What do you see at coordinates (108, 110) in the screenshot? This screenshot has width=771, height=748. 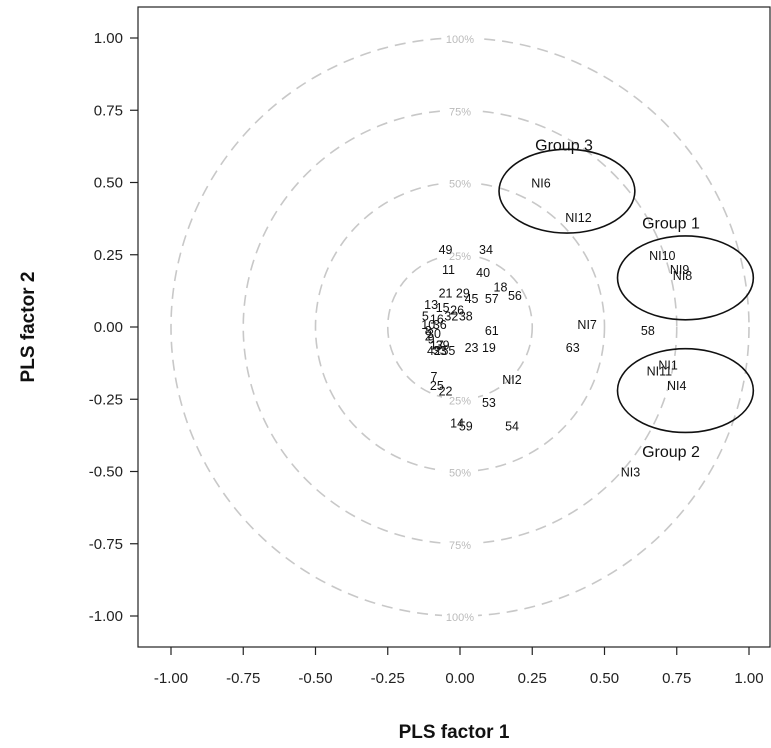 I see `y-tick-label: 0.75` at bounding box center [108, 110].